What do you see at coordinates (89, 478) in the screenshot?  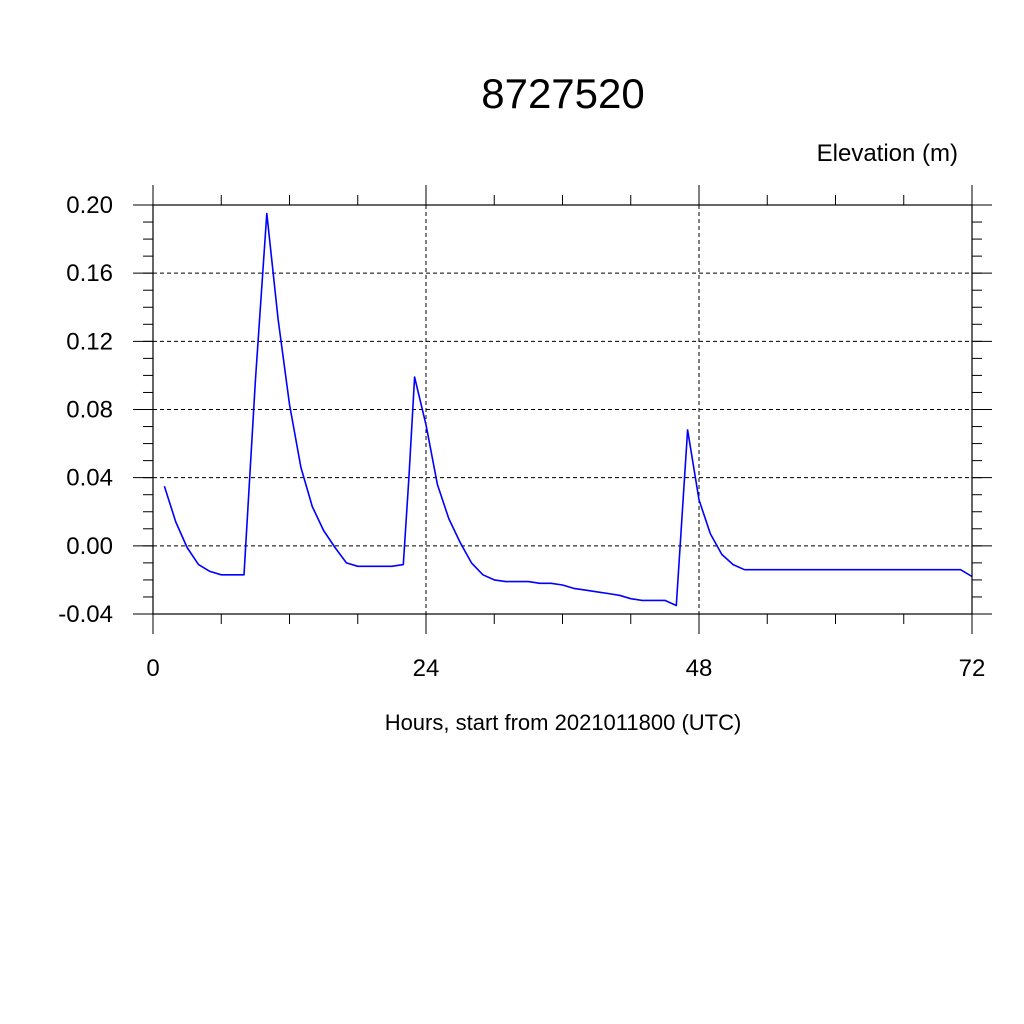 I see `y-tick-label: 0.04` at bounding box center [89, 478].